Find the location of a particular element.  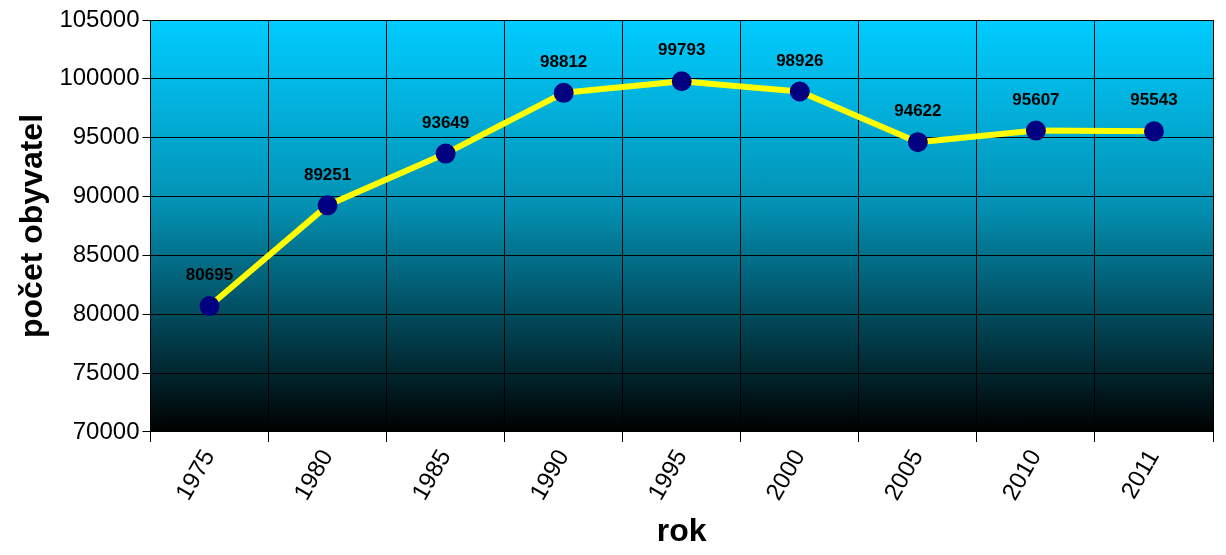

y-tick-label: 75000 is located at coordinates (106, 371).